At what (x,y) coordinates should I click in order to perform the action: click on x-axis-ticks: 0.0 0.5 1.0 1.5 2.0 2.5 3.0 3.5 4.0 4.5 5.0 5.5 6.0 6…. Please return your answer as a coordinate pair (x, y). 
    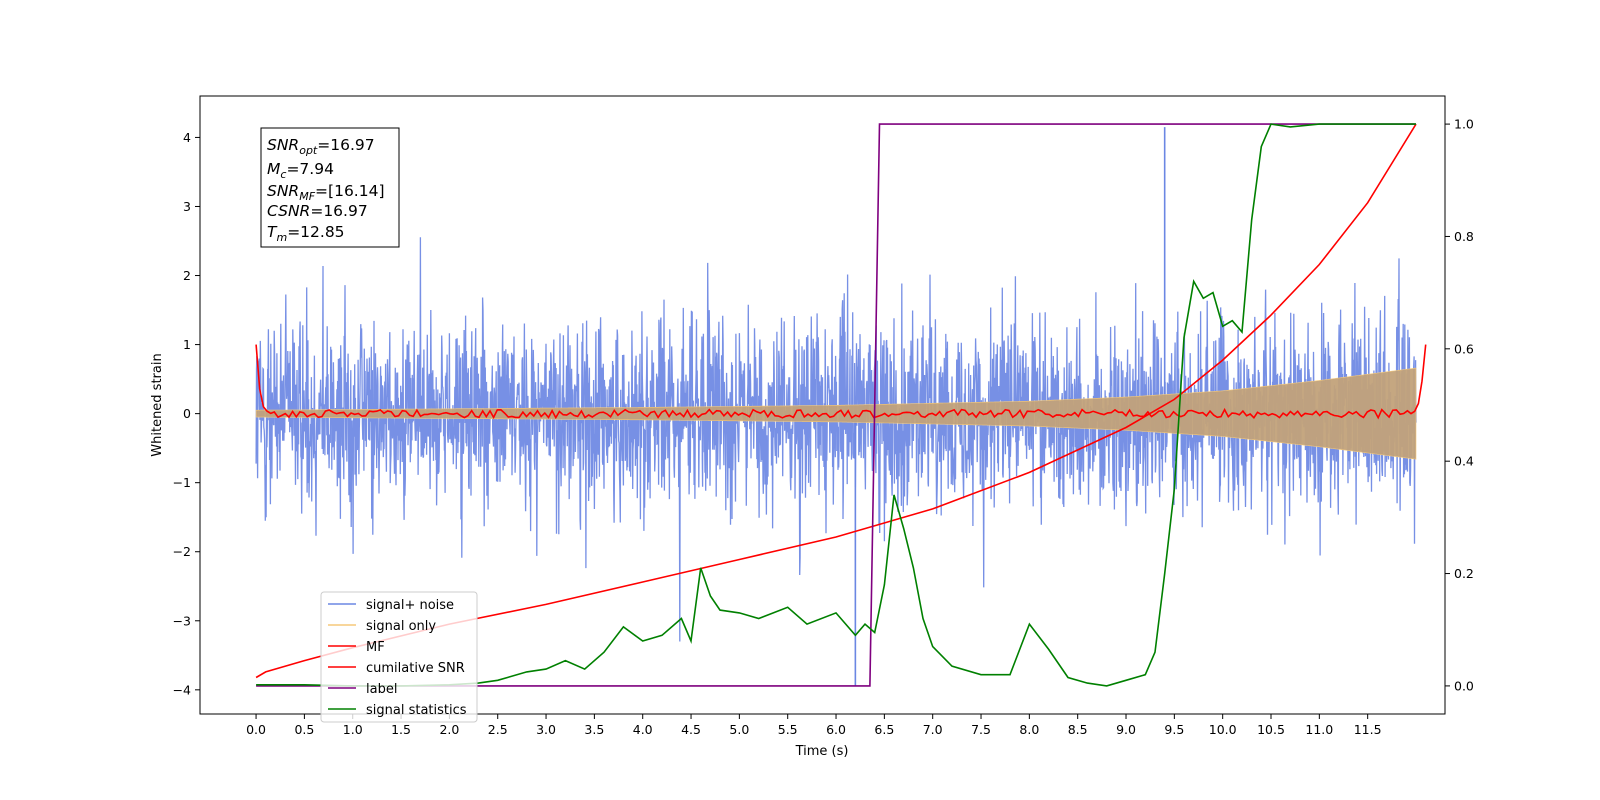
    Looking at the image, I should click on (814, 725).